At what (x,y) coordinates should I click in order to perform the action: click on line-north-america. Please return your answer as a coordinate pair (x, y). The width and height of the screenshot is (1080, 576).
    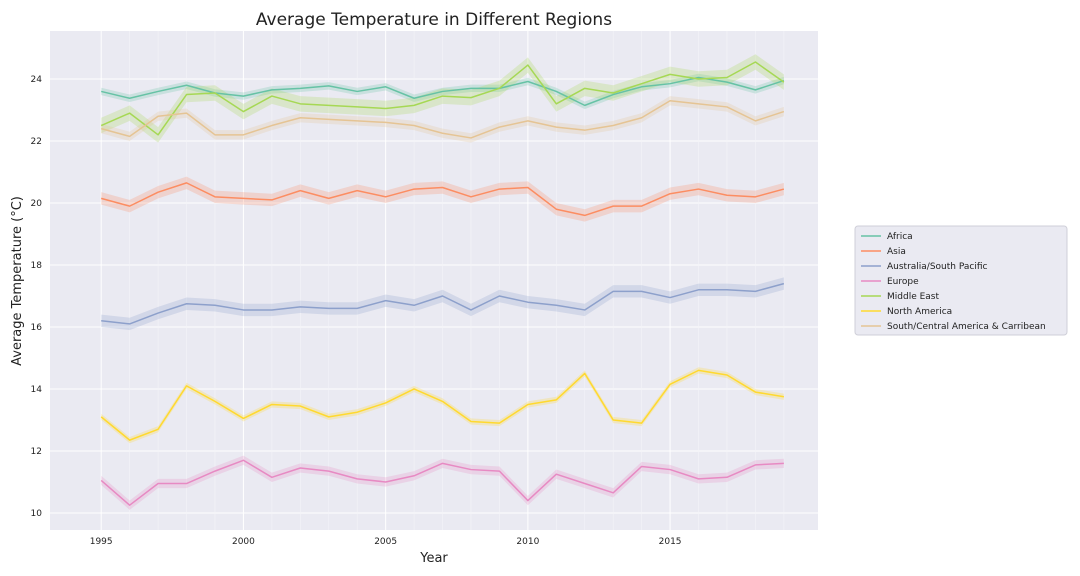
    Looking at the image, I should click on (442, 405).